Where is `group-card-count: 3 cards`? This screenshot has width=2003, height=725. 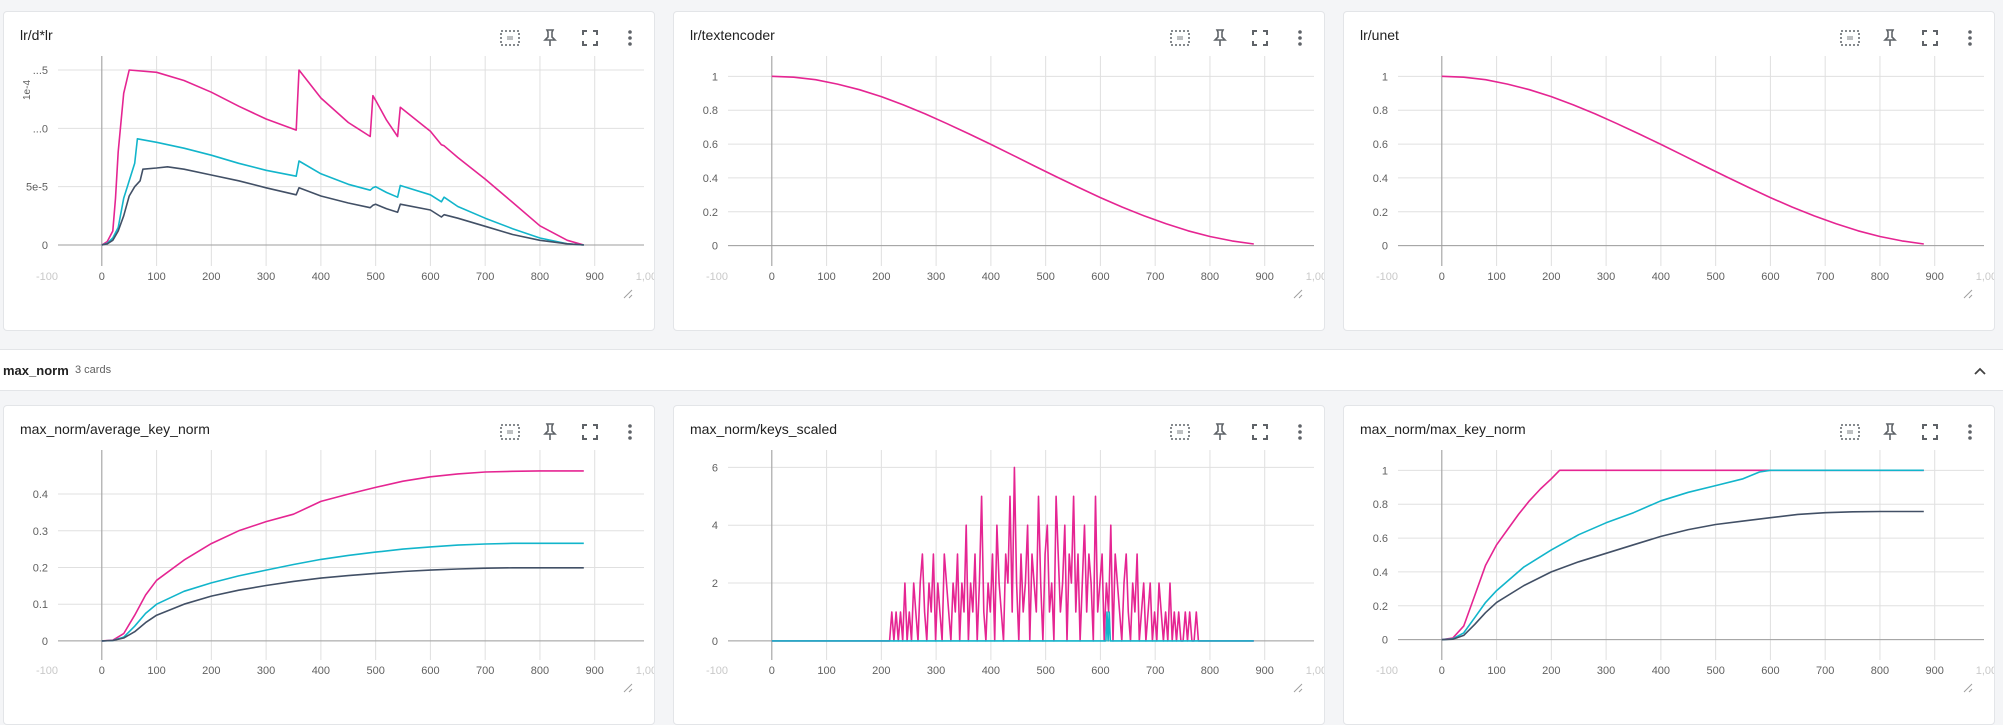 group-card-count: 3 cards is located at coordinates (93, 370).